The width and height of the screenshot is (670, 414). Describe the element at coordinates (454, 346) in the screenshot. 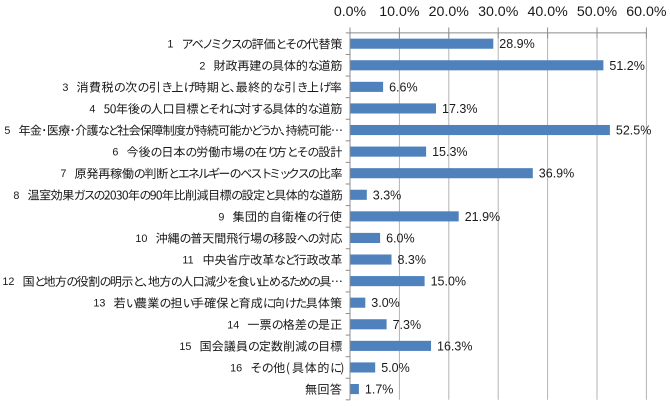

I see `svg-text: 16.3%` at that location.